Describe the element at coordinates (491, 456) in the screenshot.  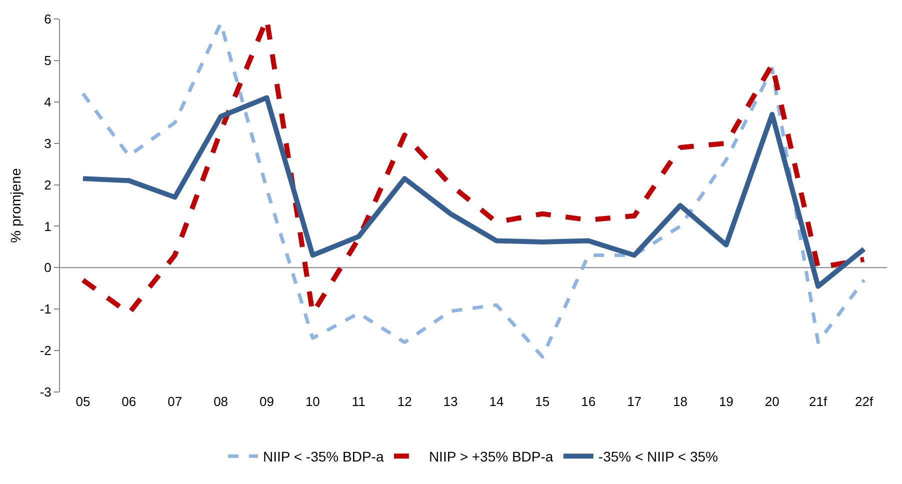
I see `legend-label: NIIP > +35% BDP-a` at that location.